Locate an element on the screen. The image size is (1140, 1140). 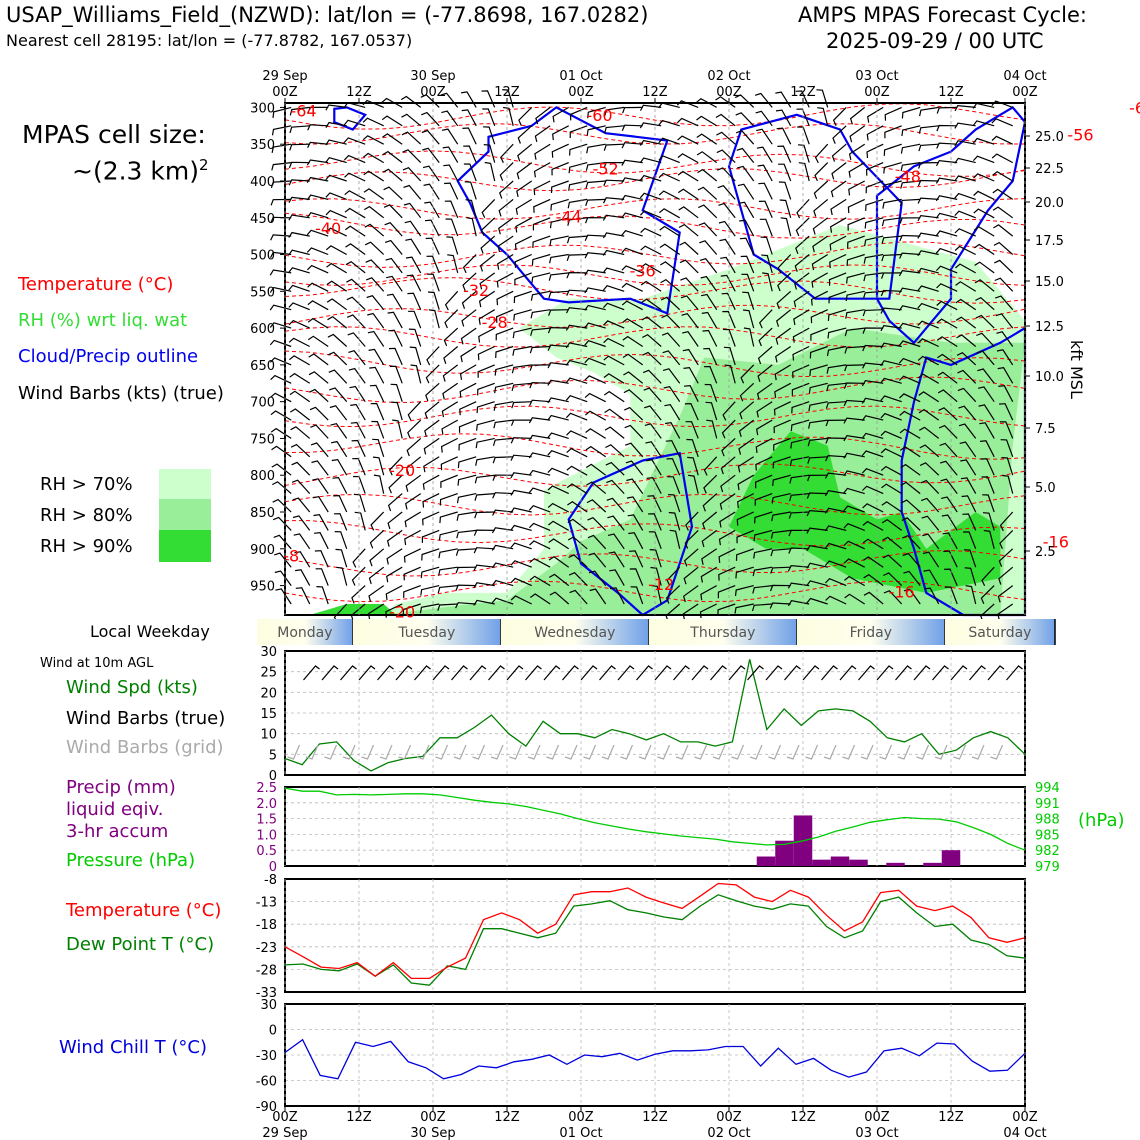
isotherm-label: -16 is located at coordinates (1056, 541).